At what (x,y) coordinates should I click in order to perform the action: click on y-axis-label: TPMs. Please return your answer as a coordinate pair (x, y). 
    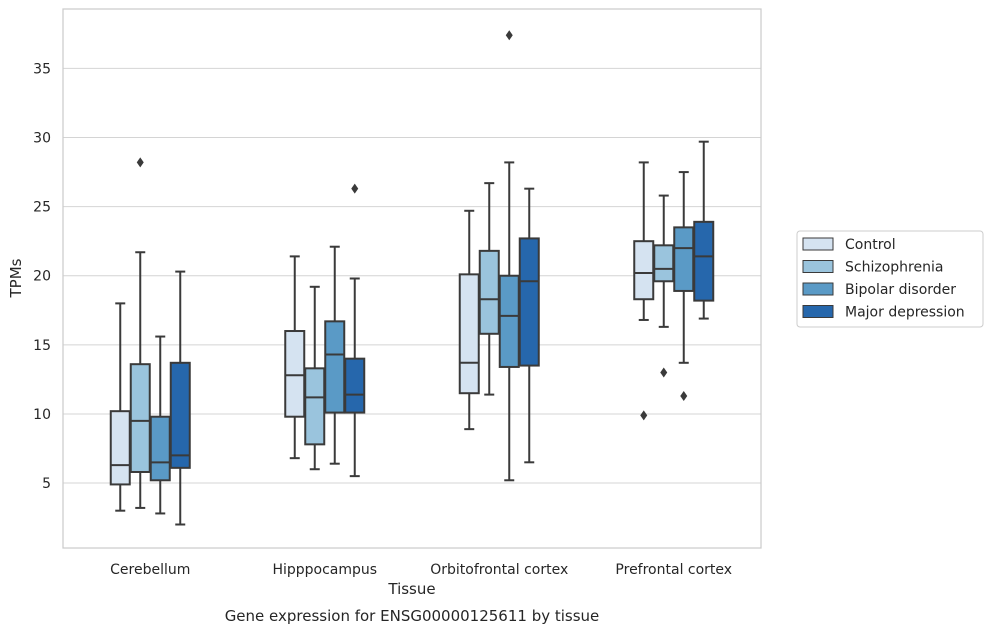
    Looking at the image, I should click on (16, 278).